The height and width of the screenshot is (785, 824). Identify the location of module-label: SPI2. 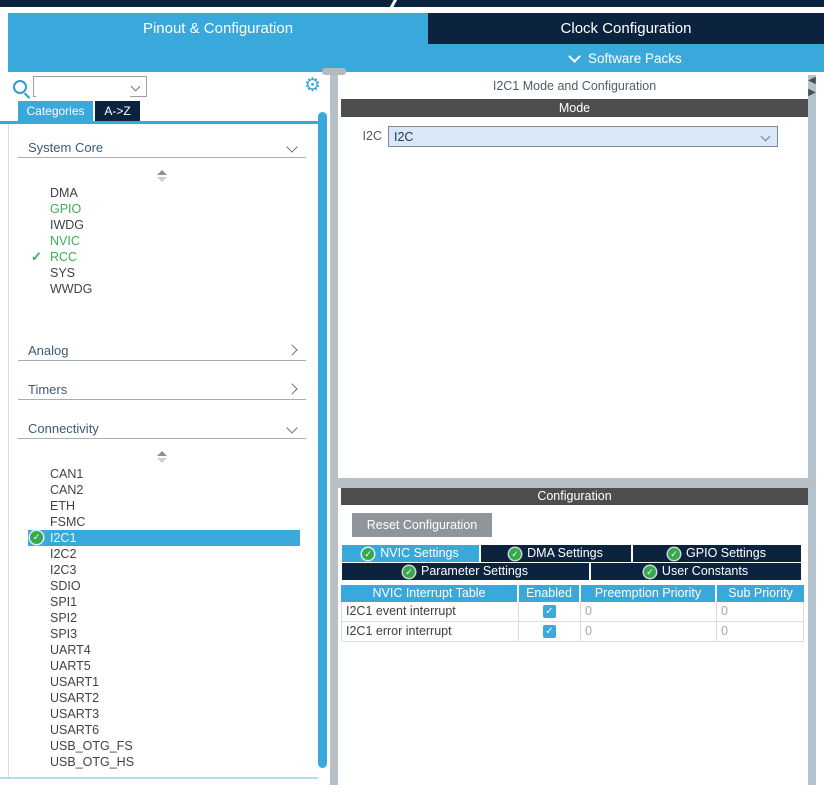
(64, 618).